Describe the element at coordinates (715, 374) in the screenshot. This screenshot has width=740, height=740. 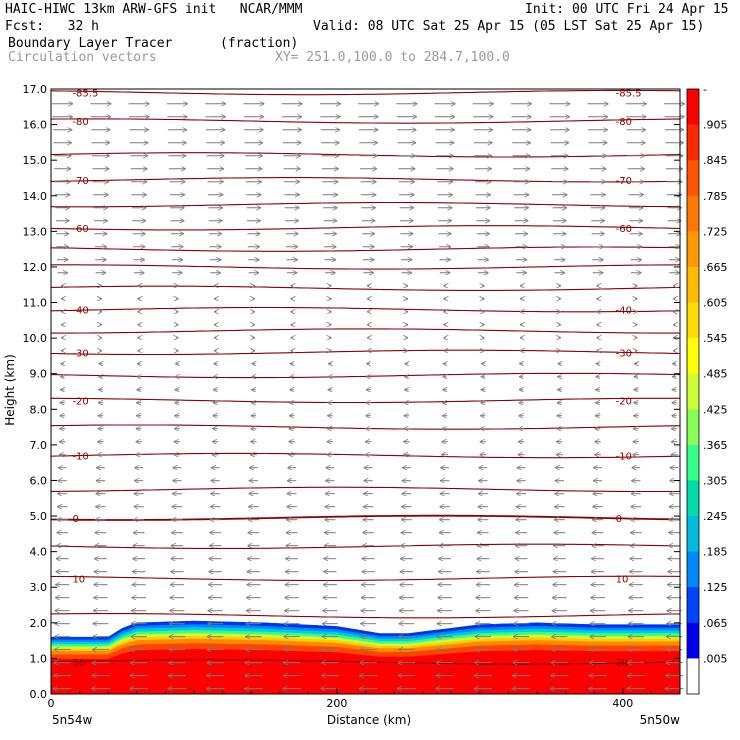
I see `colorbar-label: .485` at that location.